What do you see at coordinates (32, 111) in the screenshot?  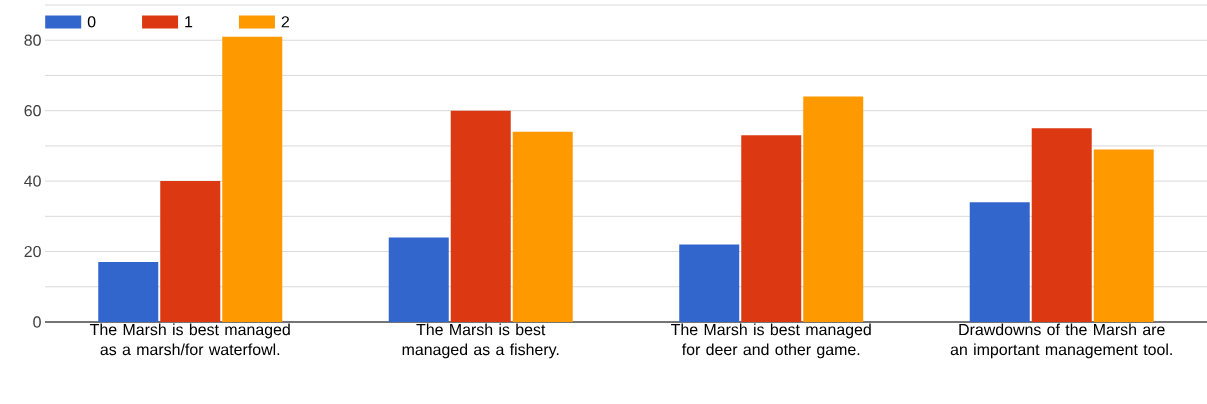 I see `y-tick-label: 60` at bounding box center [32, 111].